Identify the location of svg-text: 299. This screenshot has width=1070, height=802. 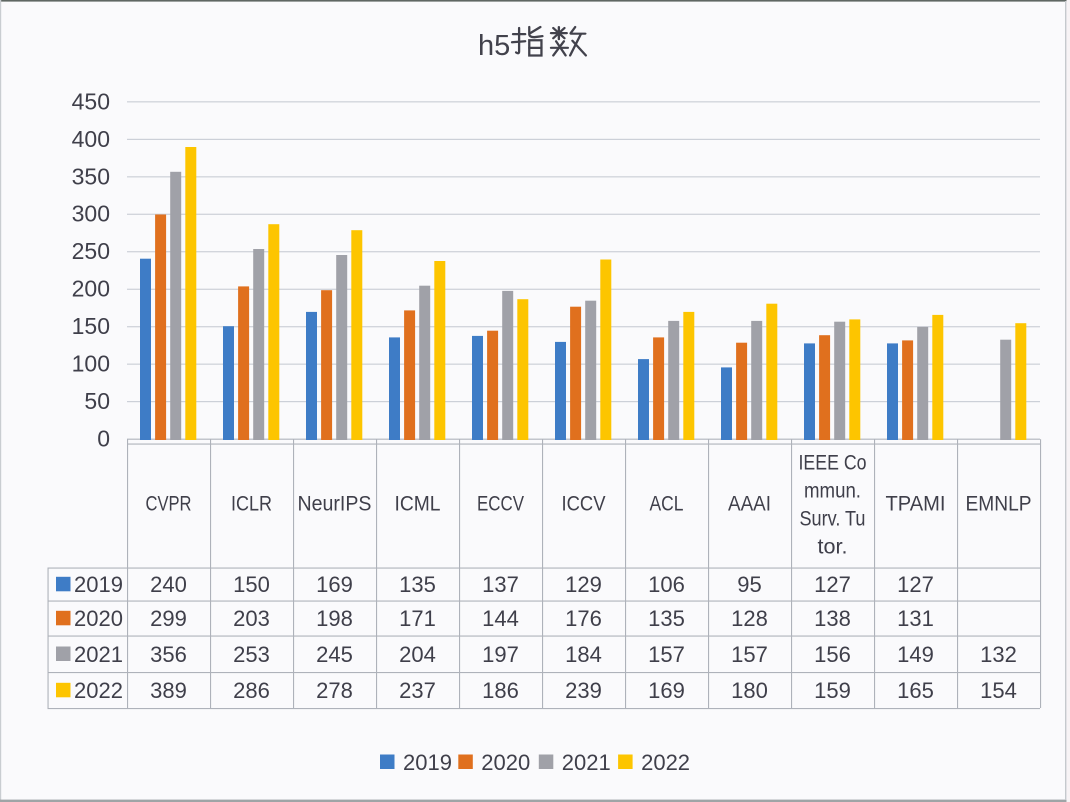
(168, 618).